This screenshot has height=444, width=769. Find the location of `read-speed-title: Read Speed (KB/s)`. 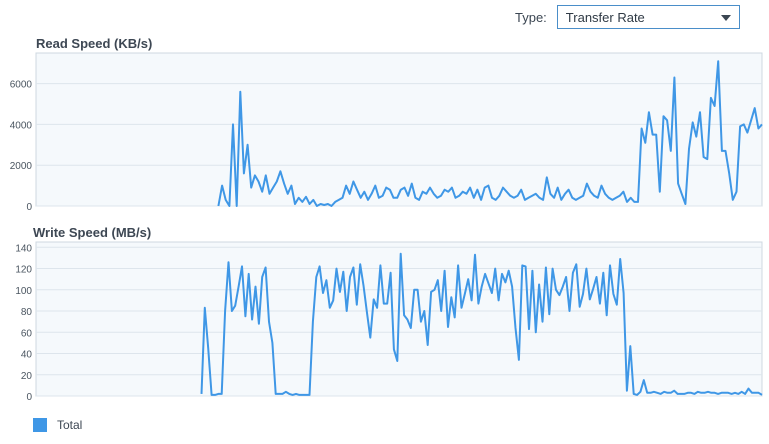

read-speed-title: Read Speed (KB/s) is located at coordinates (94, 43).